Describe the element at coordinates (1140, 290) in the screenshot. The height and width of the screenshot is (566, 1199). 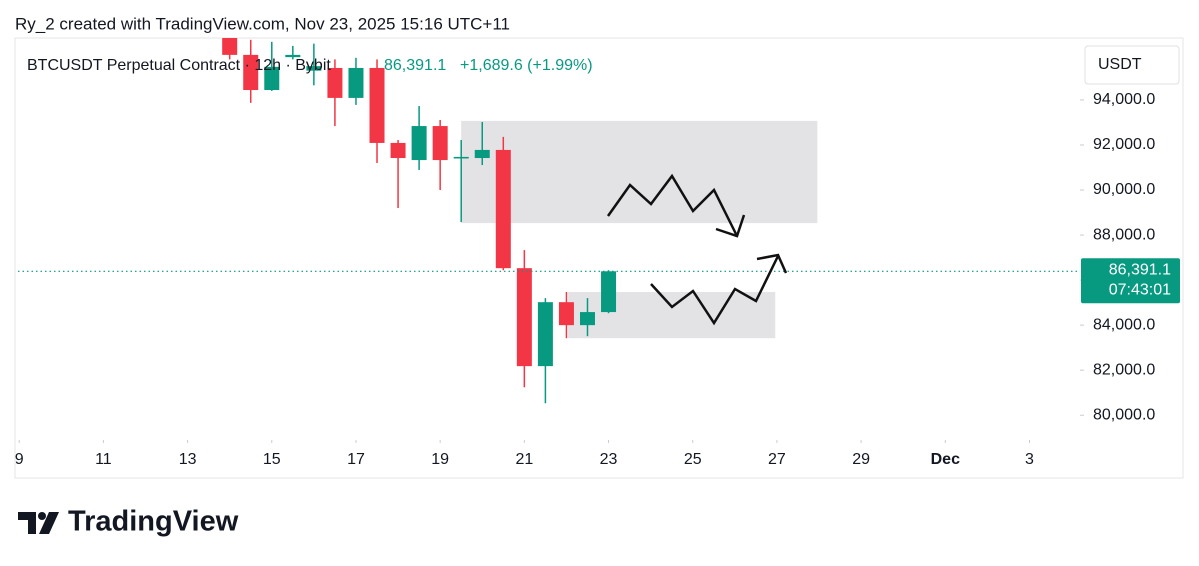
I see `countdown: 07:43:01` at that location.